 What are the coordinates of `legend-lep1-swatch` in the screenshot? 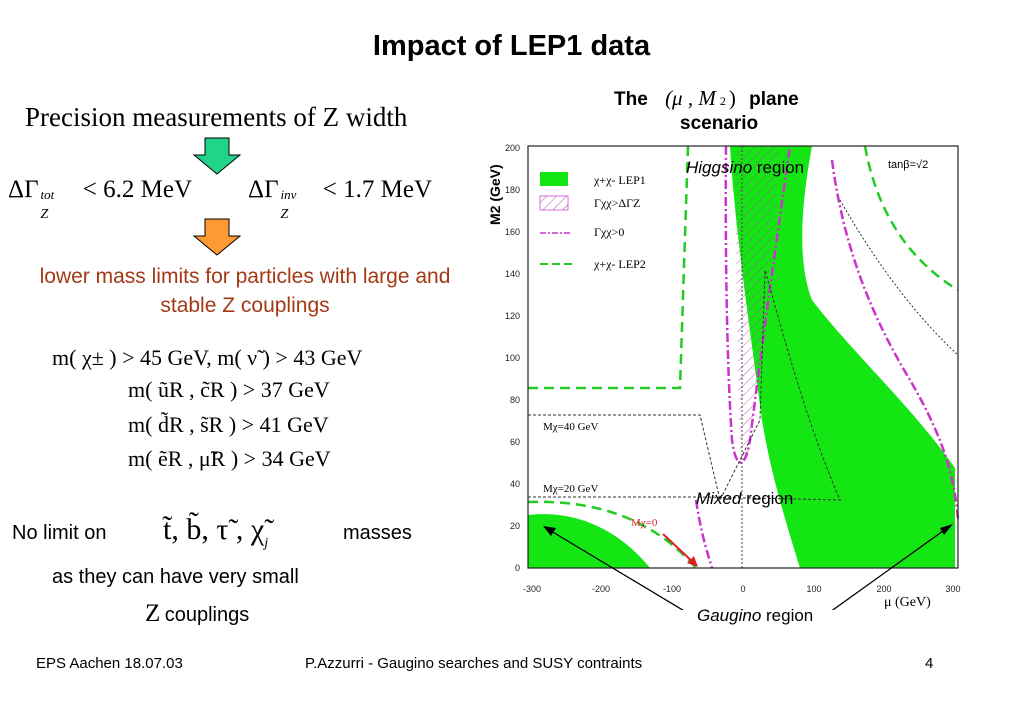 It's located at (554, 179).